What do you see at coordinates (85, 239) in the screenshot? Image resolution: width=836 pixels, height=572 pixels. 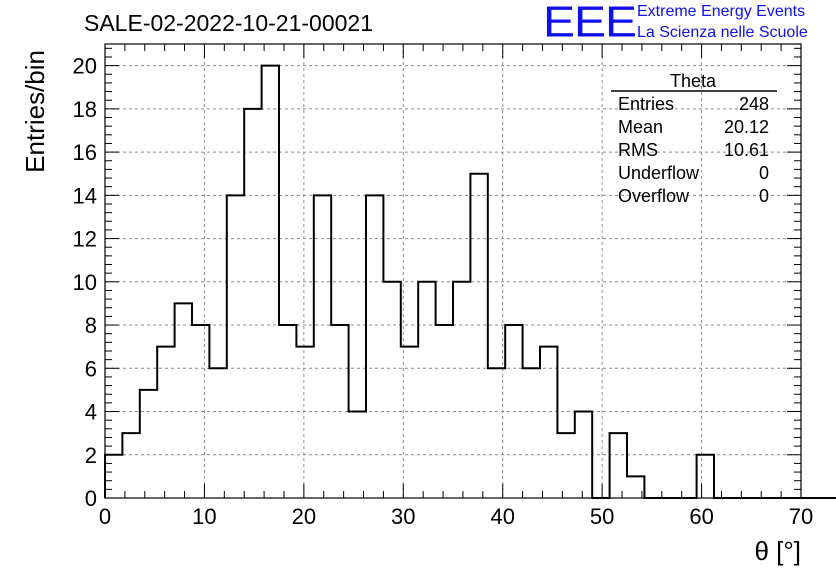 I see `y-tick-label: 12` at bounding box center [85, 239].